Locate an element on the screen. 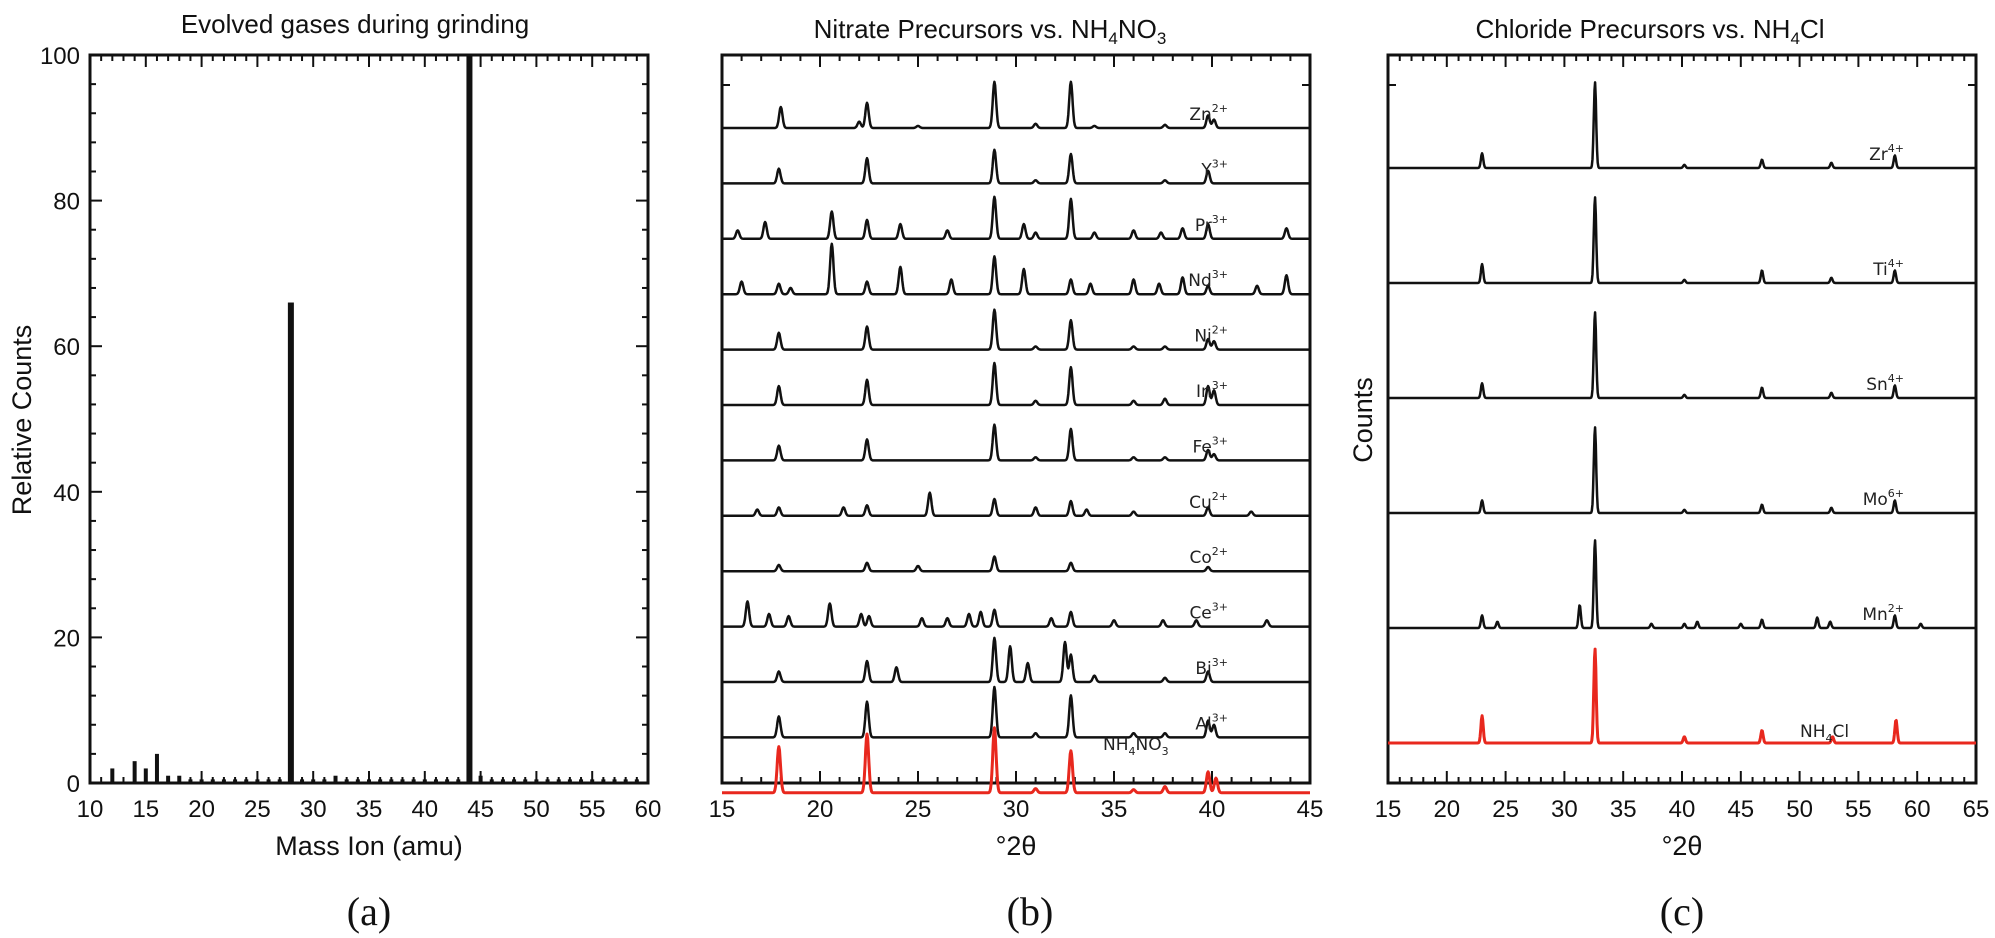 The image size is (1995, 938). panel-a-x-tick-label: 10 is located at coordinates (90, 809).